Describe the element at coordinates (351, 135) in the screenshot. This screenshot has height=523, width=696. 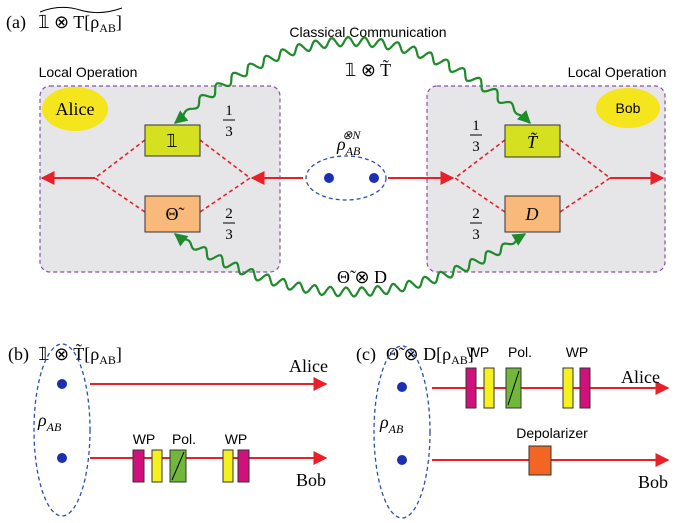
I see `state-sup: ⊗N` at that location.